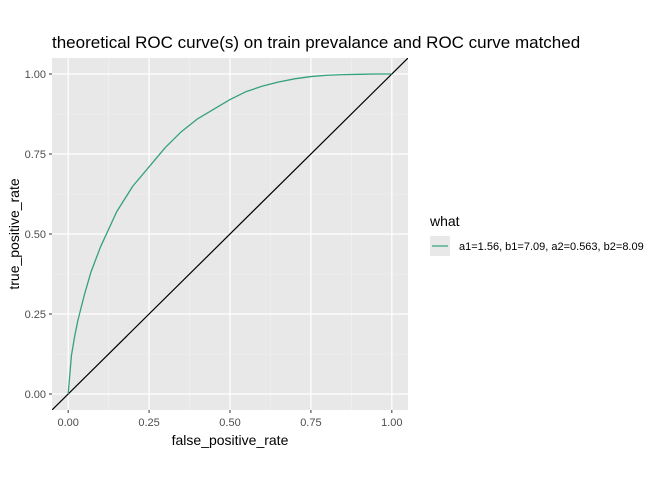 The height and width of the screenshot is (480, 672). What do you see at coordinates (35, 75) in the screenshot?
I see `y-tick-label: 1.00` at bounding box center [35, 75].